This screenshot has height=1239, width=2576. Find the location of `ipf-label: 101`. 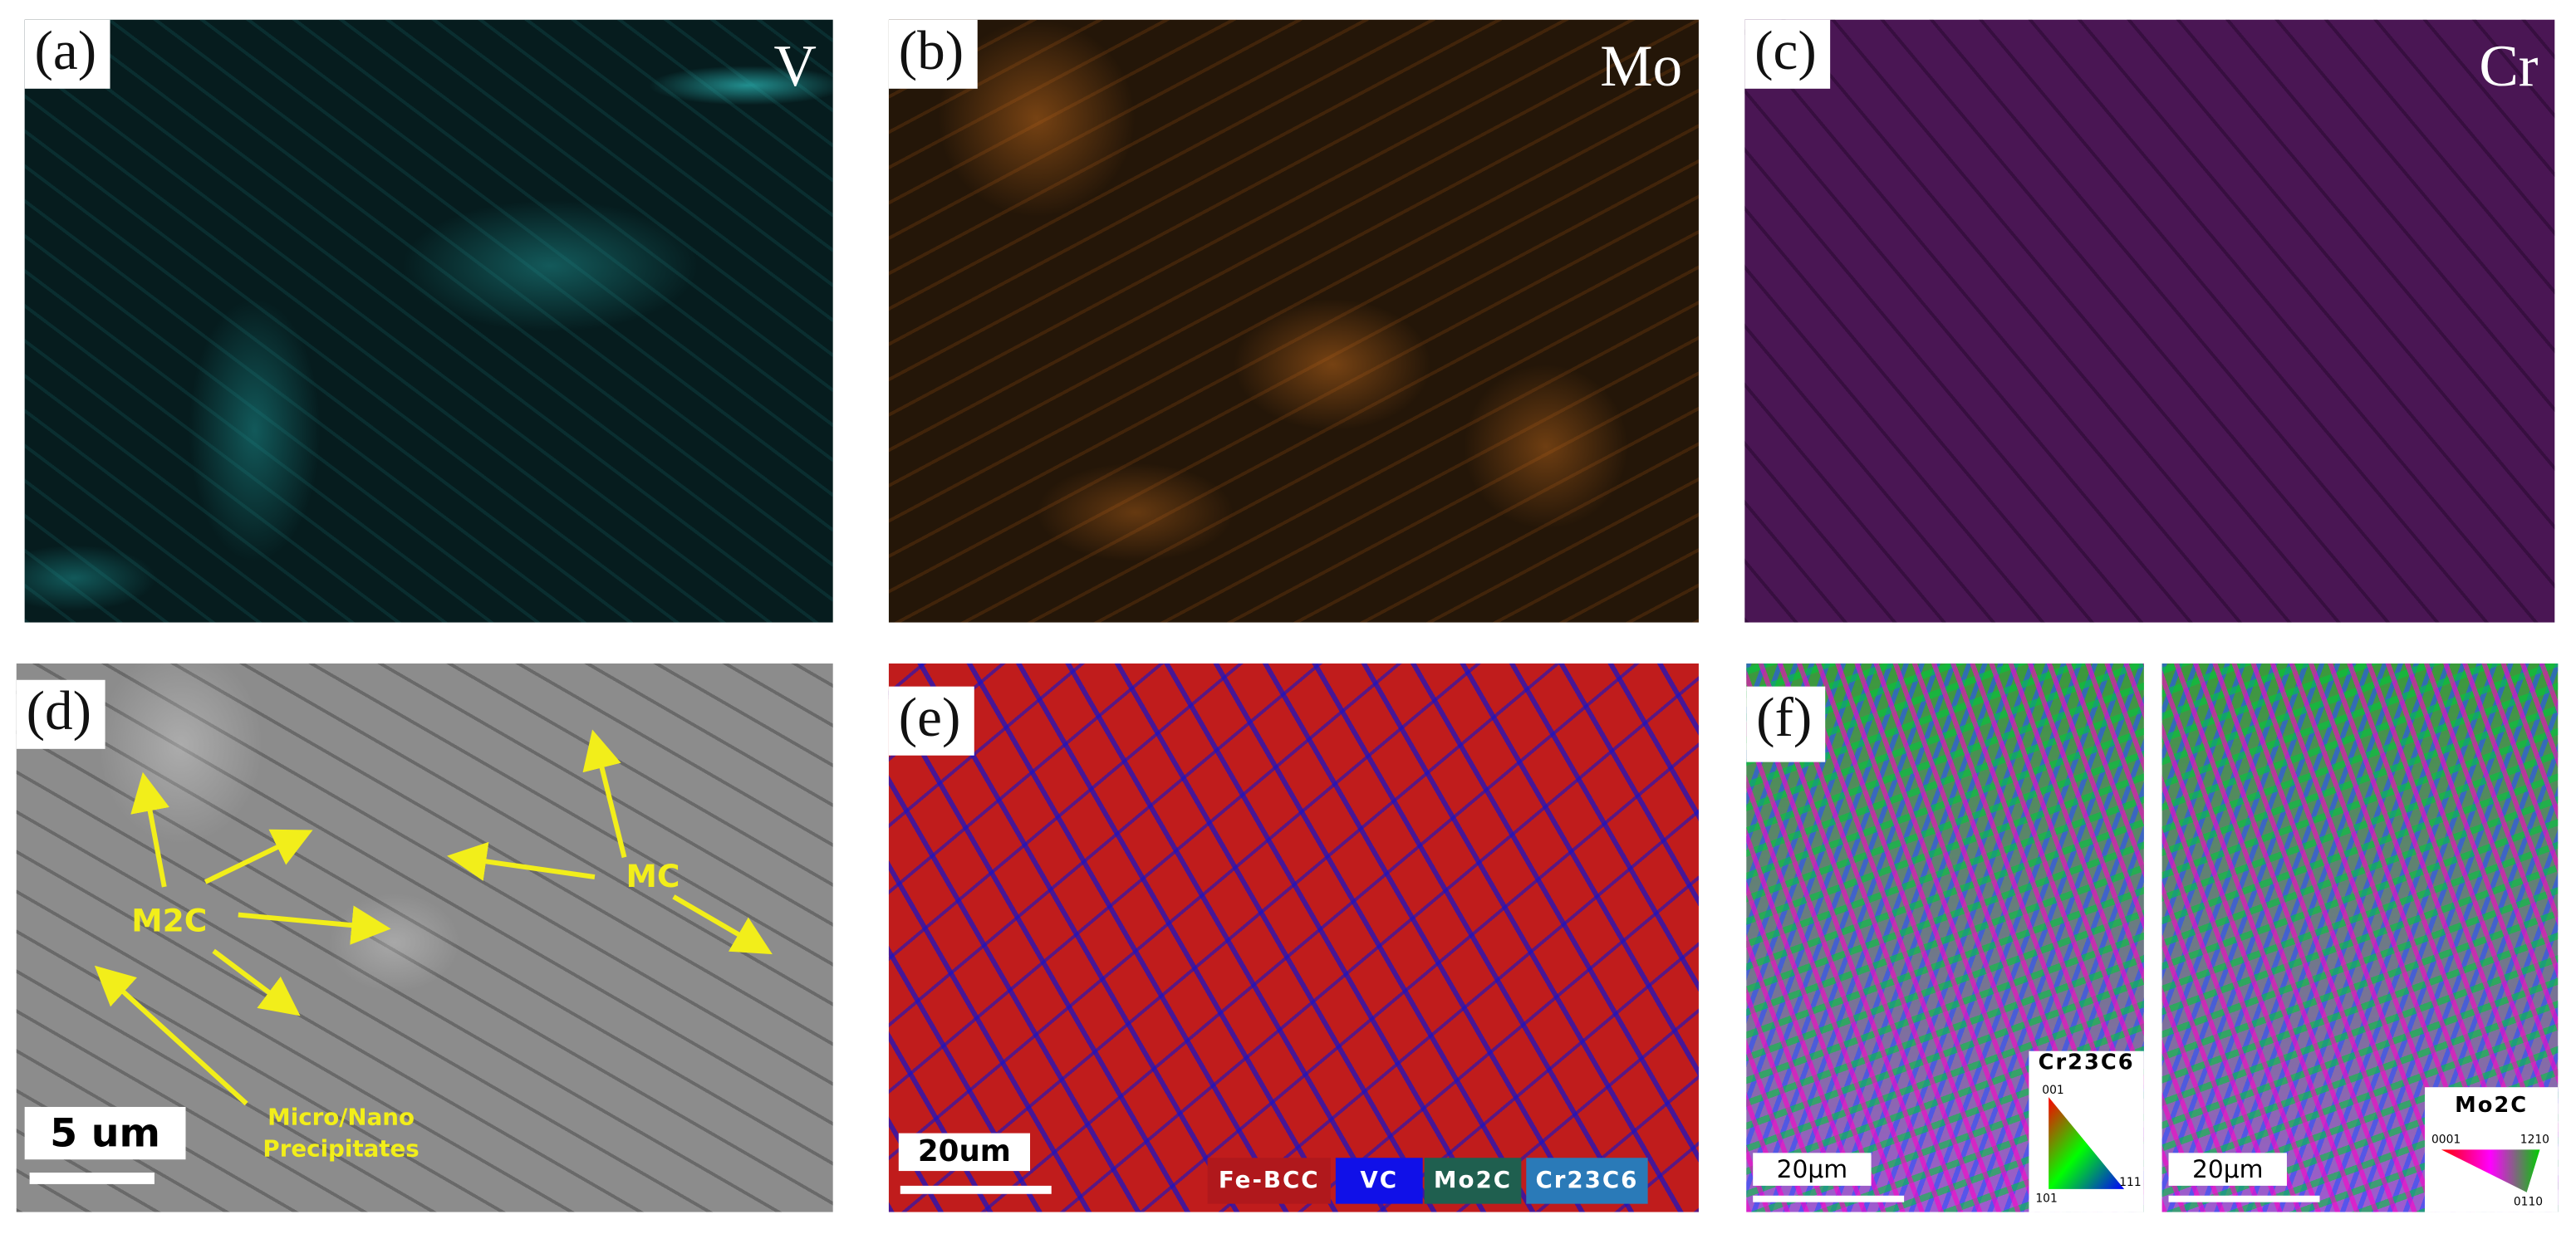

ipf-label: 101 is located at coordinates (2046, 1199).